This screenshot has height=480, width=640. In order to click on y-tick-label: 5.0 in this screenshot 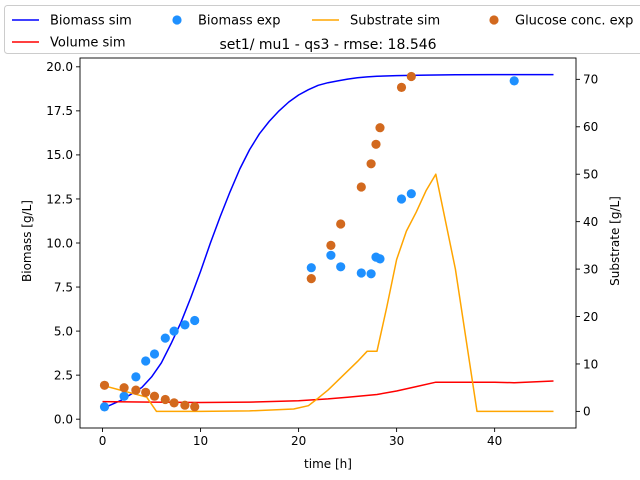, I will do `click(63, 331)`.